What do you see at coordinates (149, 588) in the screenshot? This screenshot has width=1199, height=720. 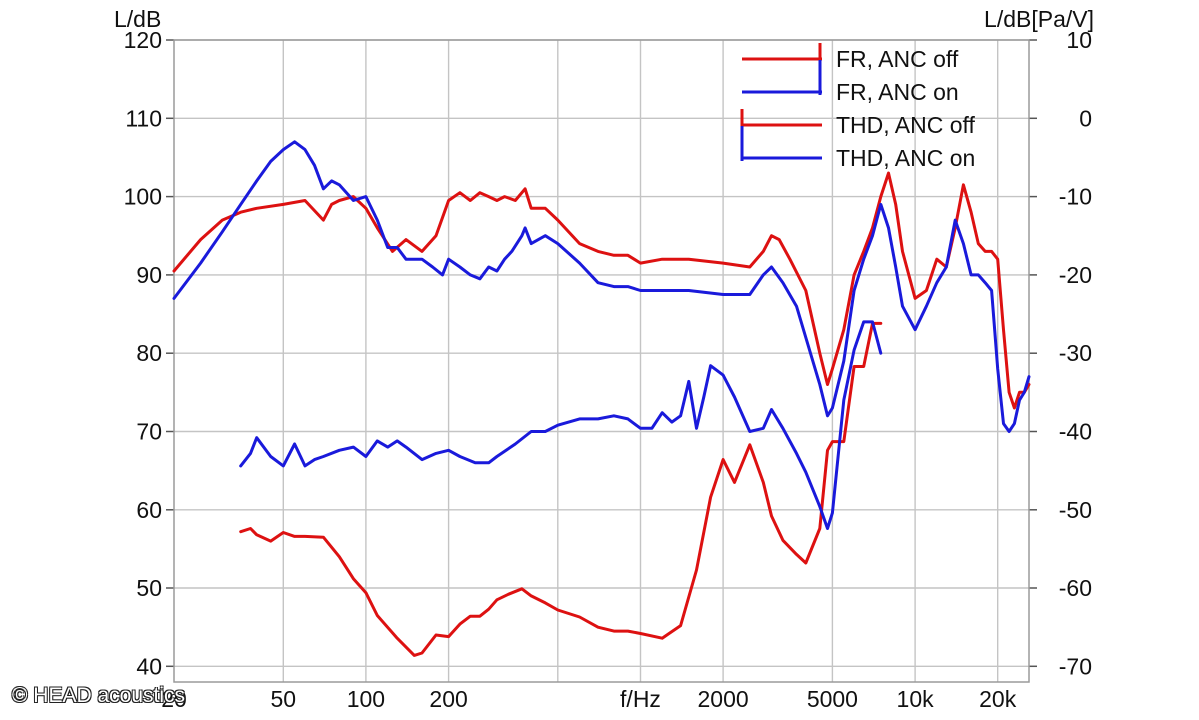 I see `y-left-tick-label: 50` at bounding box center [149, 588].